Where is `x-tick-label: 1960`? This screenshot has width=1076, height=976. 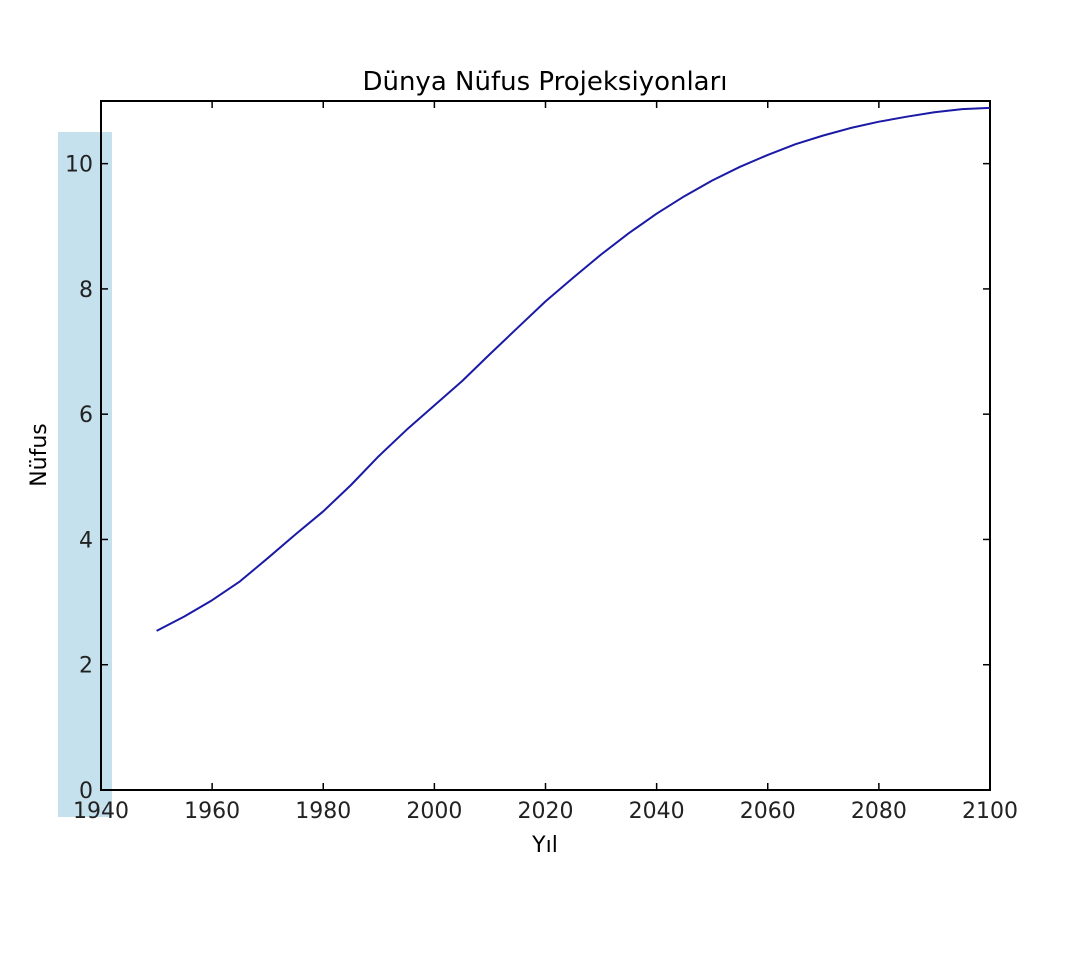 x-tick-label: 1960 is located at coordinates (212, 811).